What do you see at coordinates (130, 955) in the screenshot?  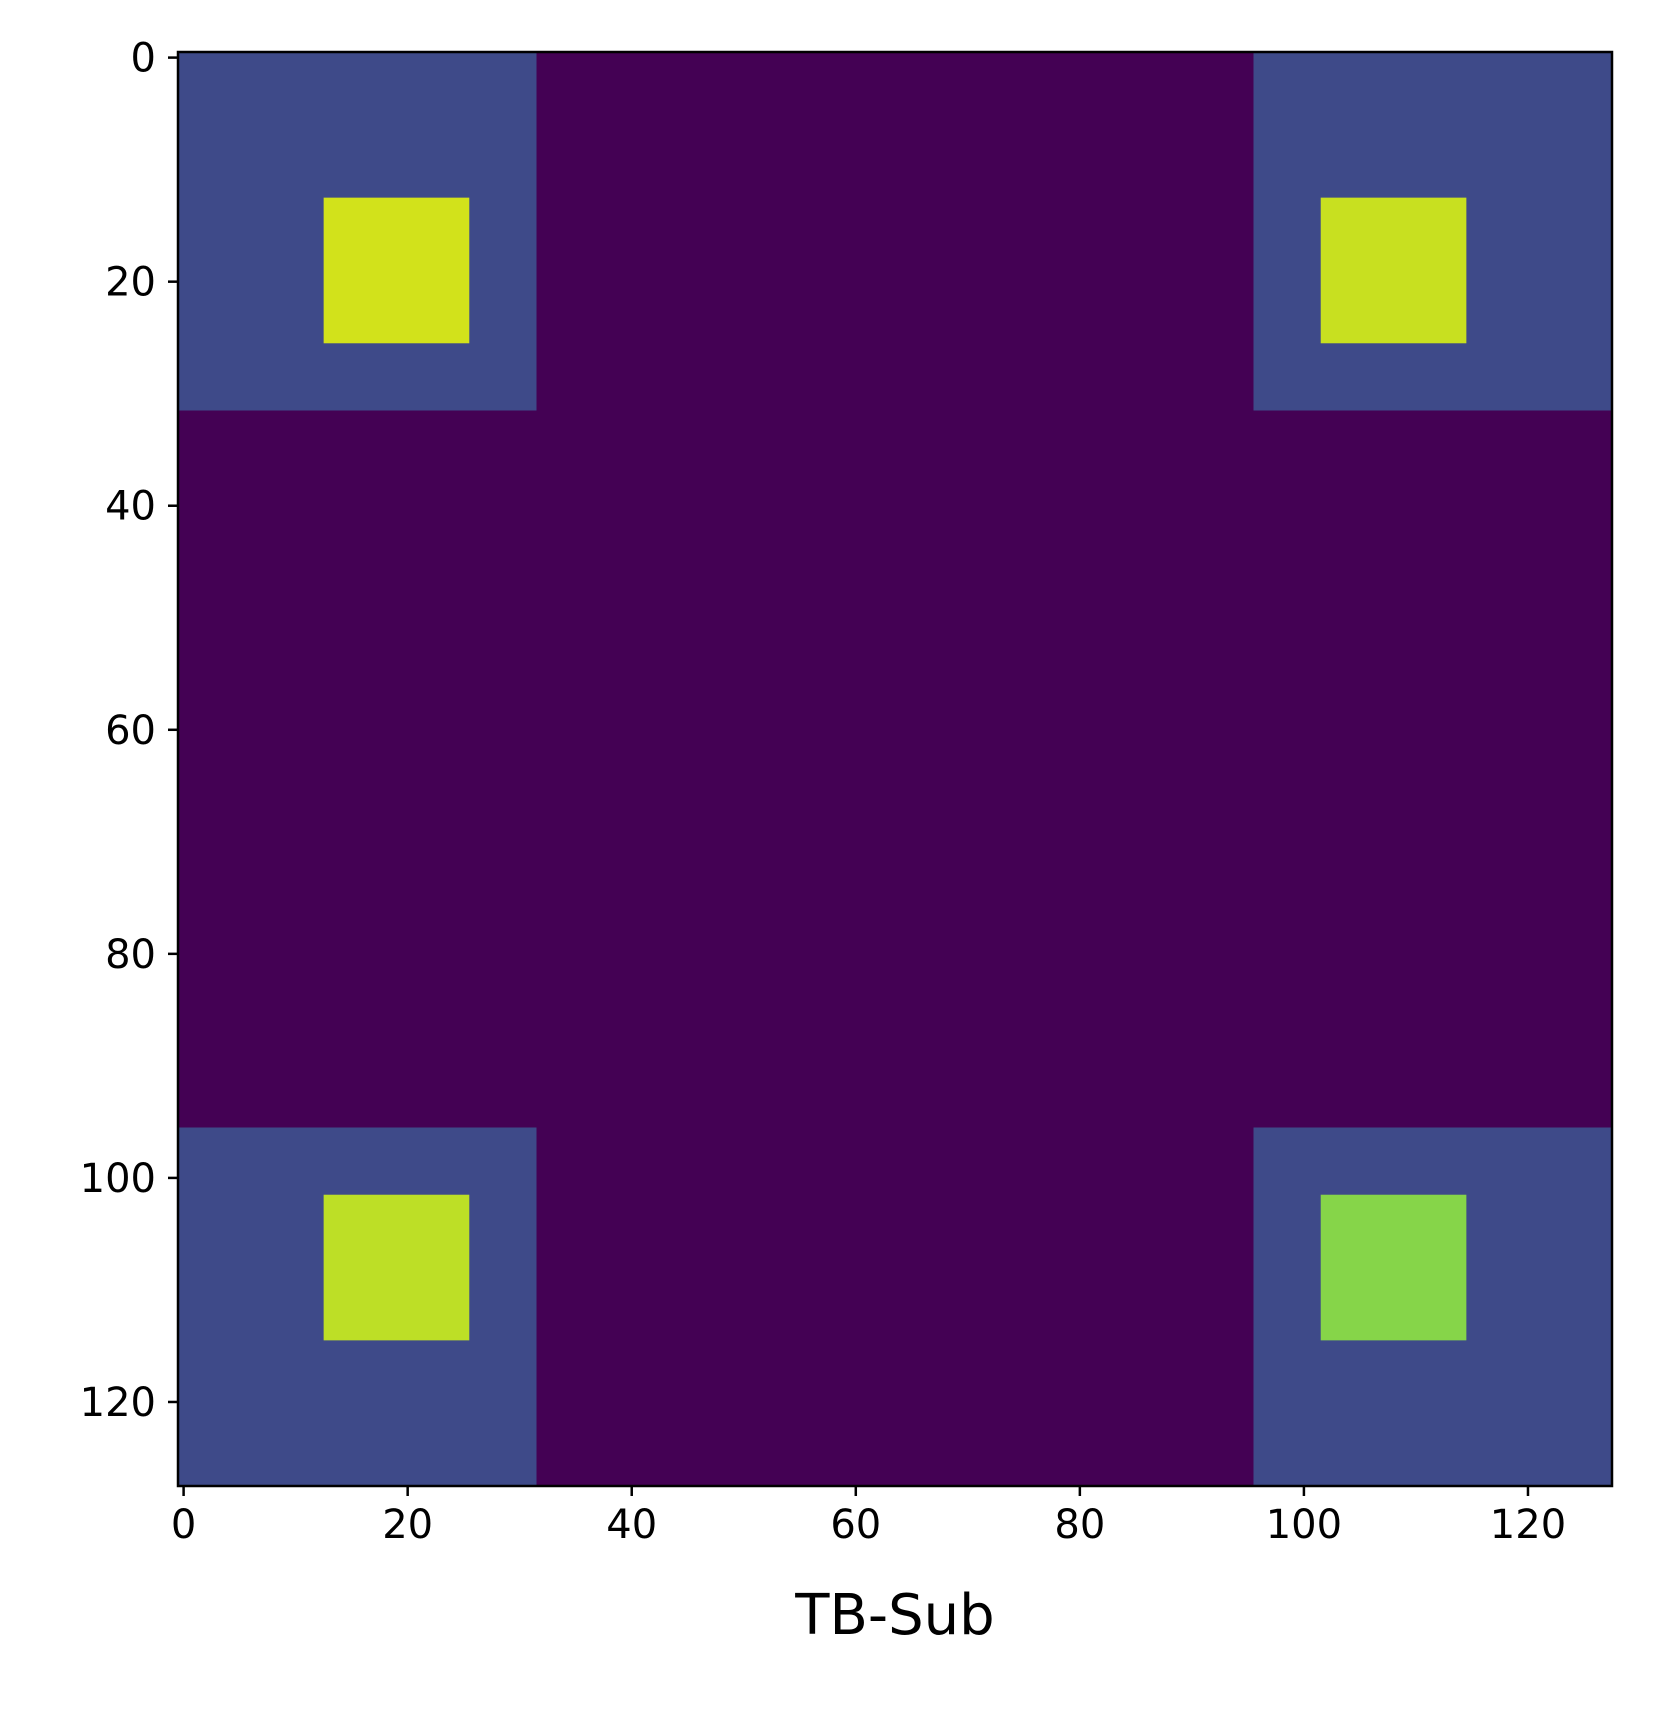 I see `y-tick-label-80: 80` at bounding box center [130, 955].